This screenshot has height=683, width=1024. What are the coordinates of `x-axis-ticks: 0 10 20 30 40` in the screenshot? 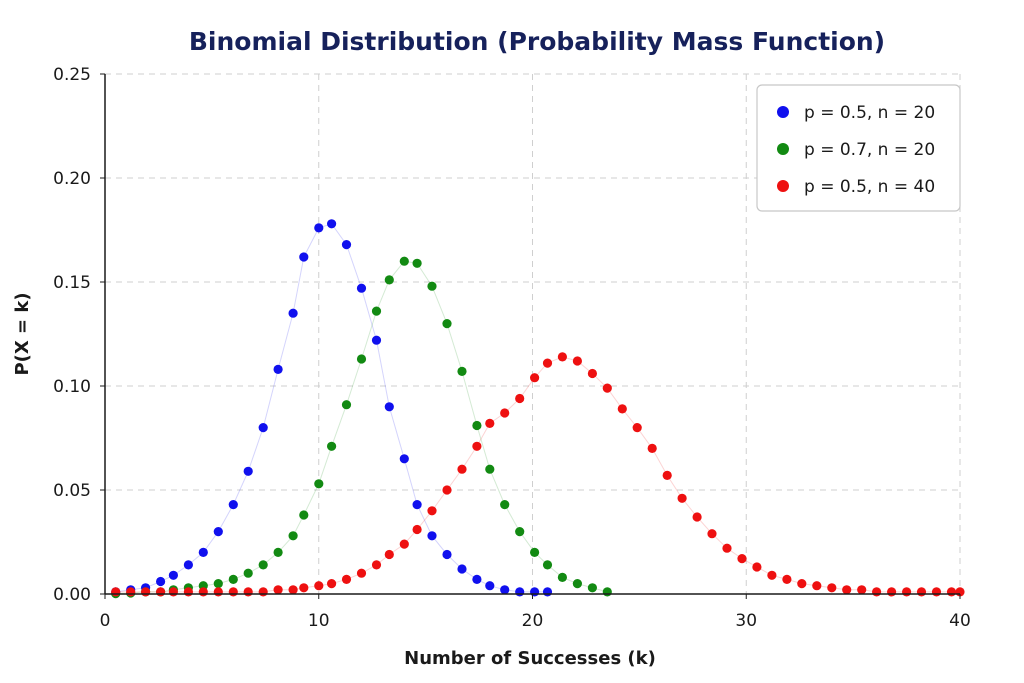 It's located at (535, 612).